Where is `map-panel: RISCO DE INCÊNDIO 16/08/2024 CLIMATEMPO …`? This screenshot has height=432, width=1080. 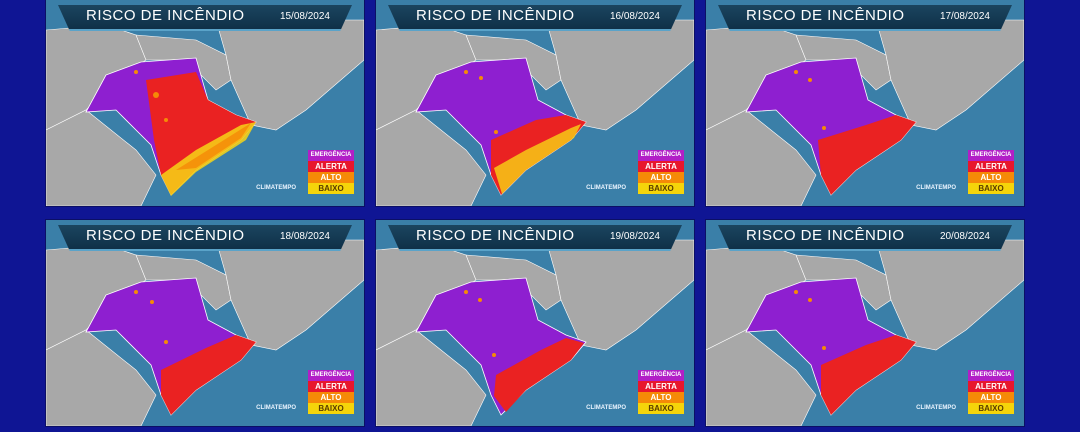 map-panel: RISCO DE INCÊNDIO 16/08/2024 CLIMATEMPO … is located at coordinates (535, 103).